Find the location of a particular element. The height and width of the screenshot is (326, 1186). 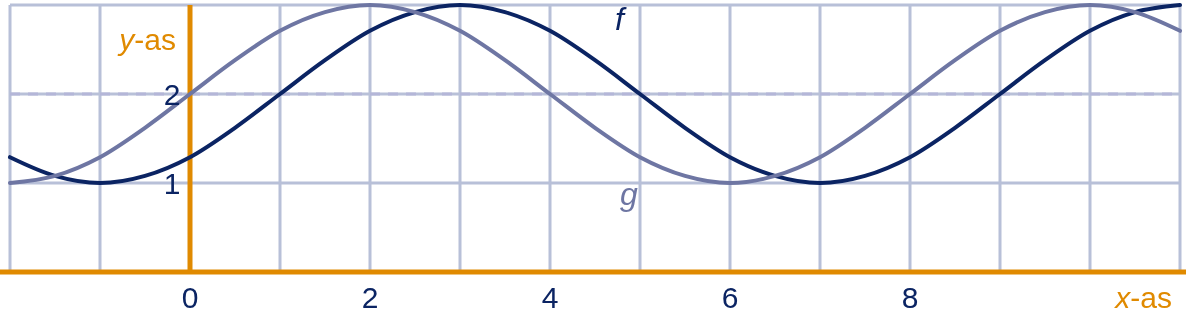

x-tick-label: 6 is located at coordinates (730, 297).